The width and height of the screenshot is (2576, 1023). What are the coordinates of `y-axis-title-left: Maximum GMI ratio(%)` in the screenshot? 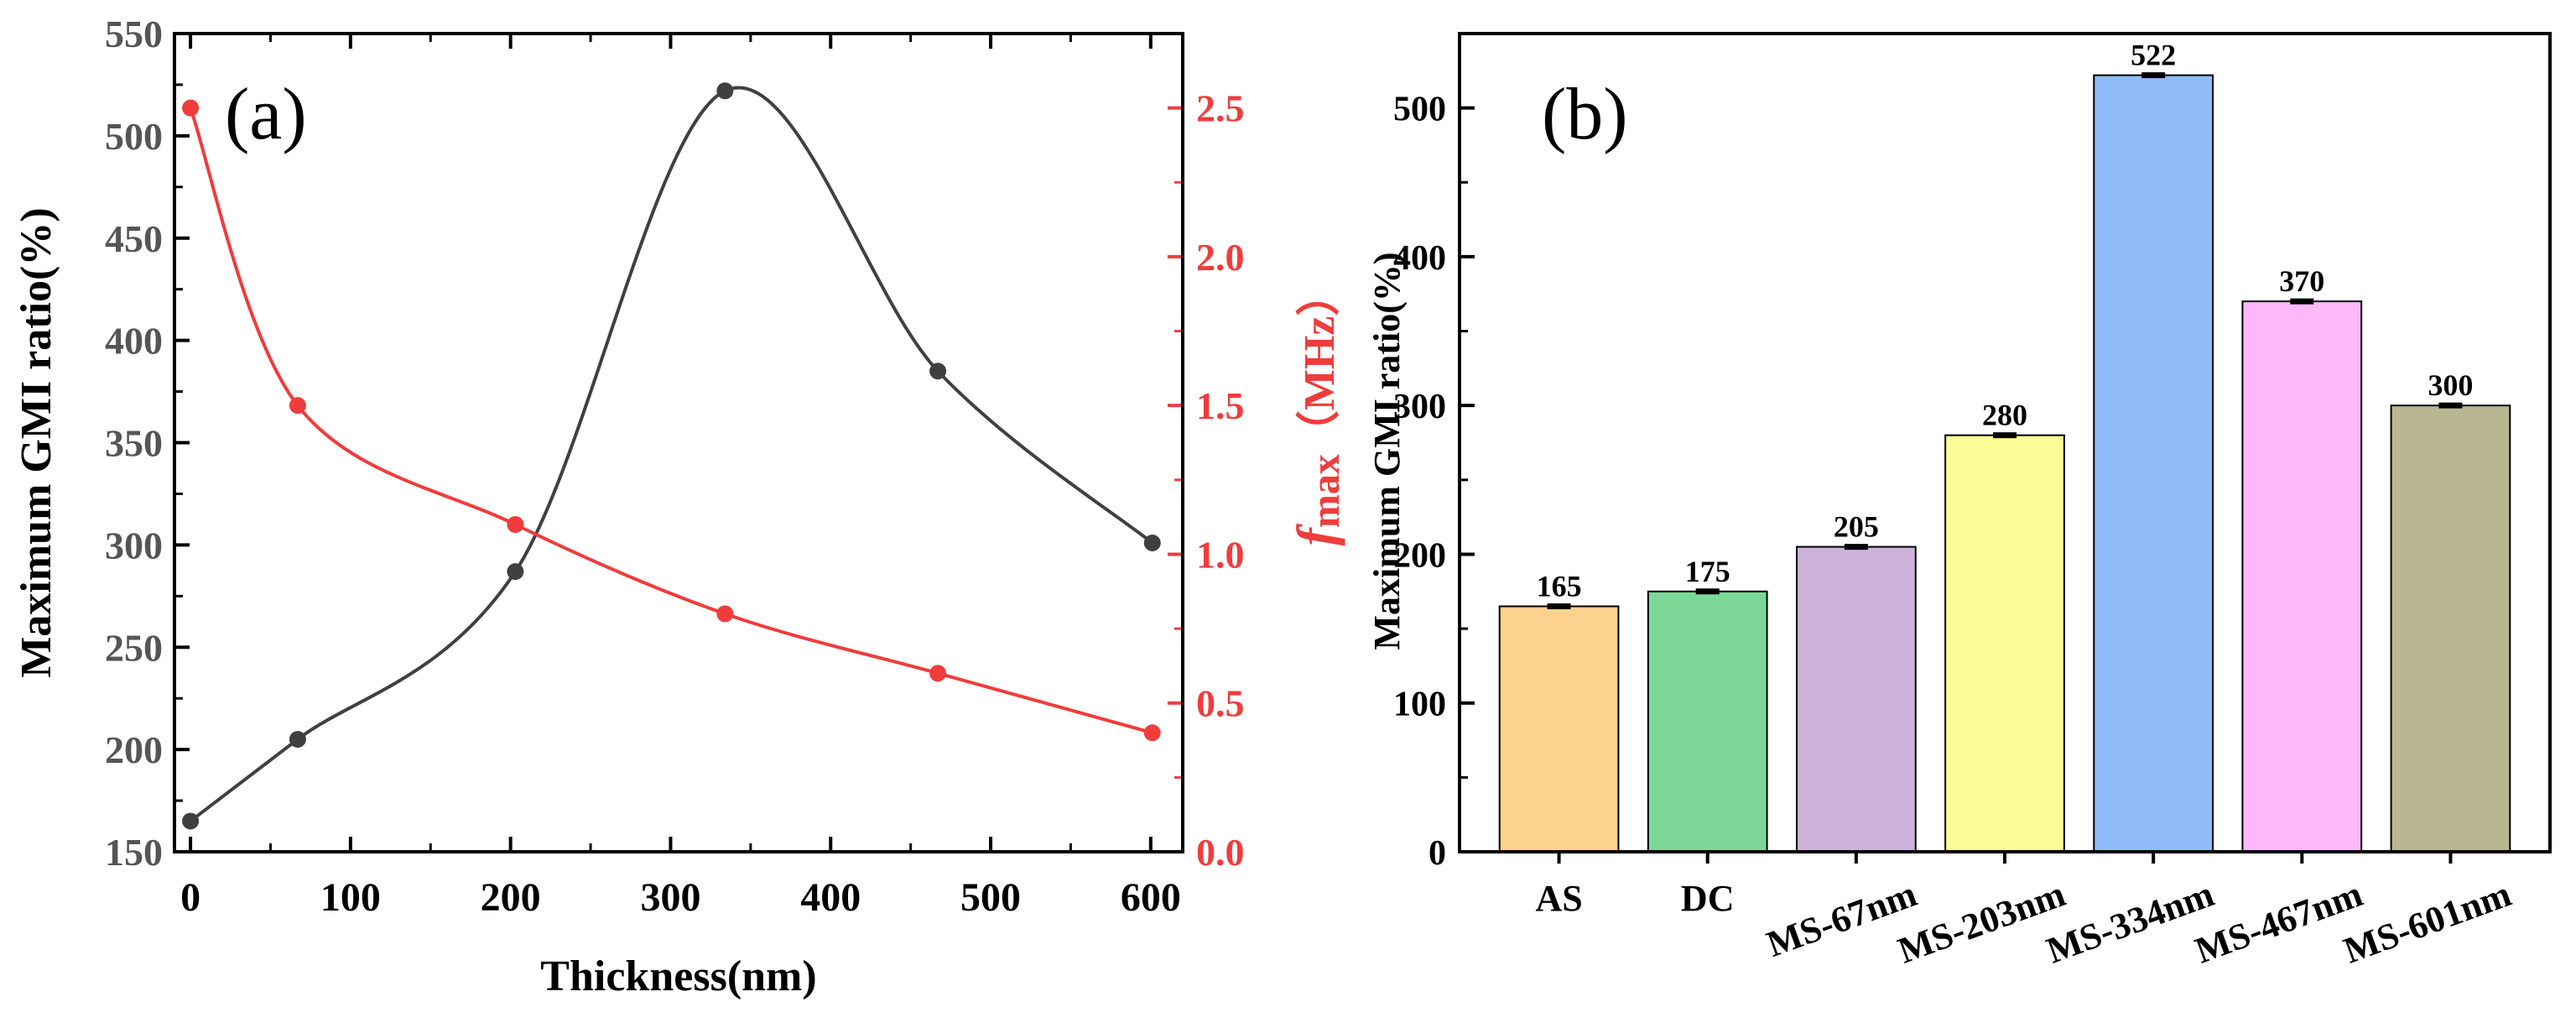 It's located at (36, 442).